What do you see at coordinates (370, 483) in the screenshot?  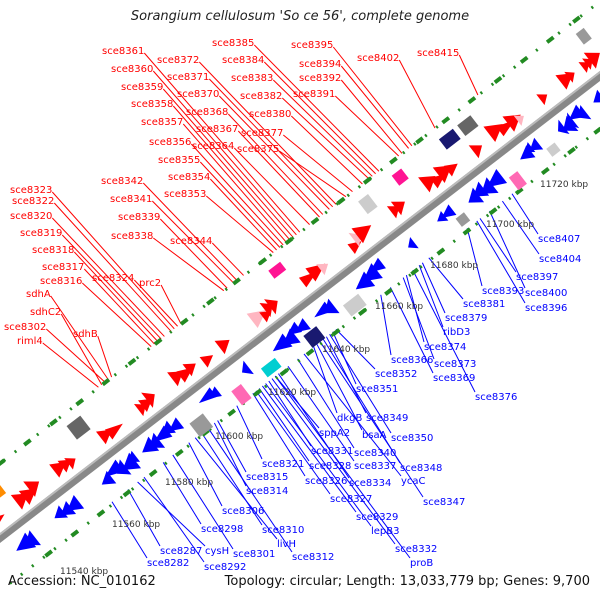 I see `reverse-gene-label: sce8334` at bounding box center [370, 483].